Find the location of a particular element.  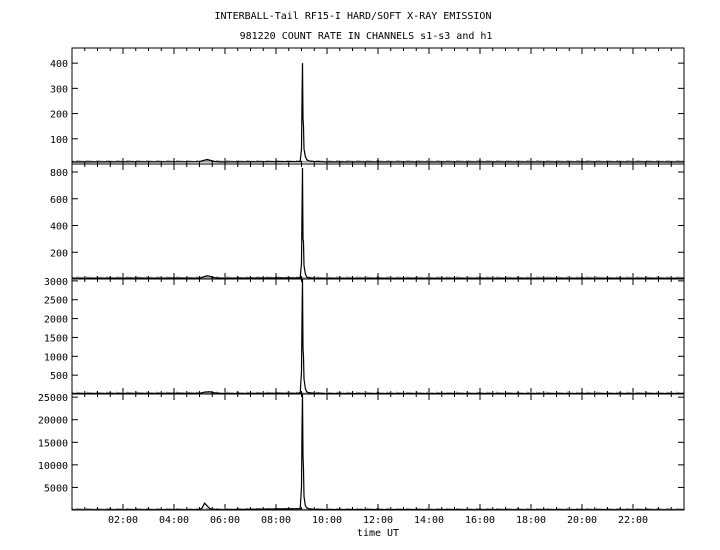

x-tick-label: 10:00 is located at coordinates (327, 520).